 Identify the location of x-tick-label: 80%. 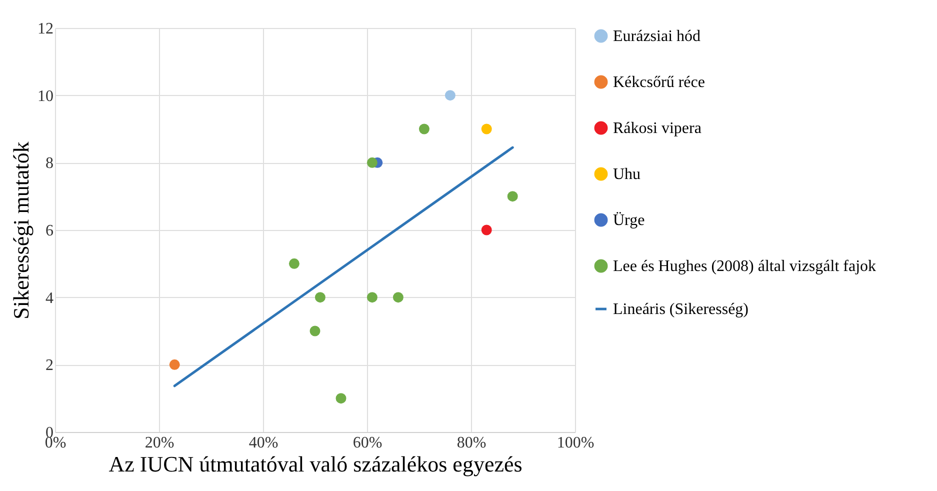
(471, 443).